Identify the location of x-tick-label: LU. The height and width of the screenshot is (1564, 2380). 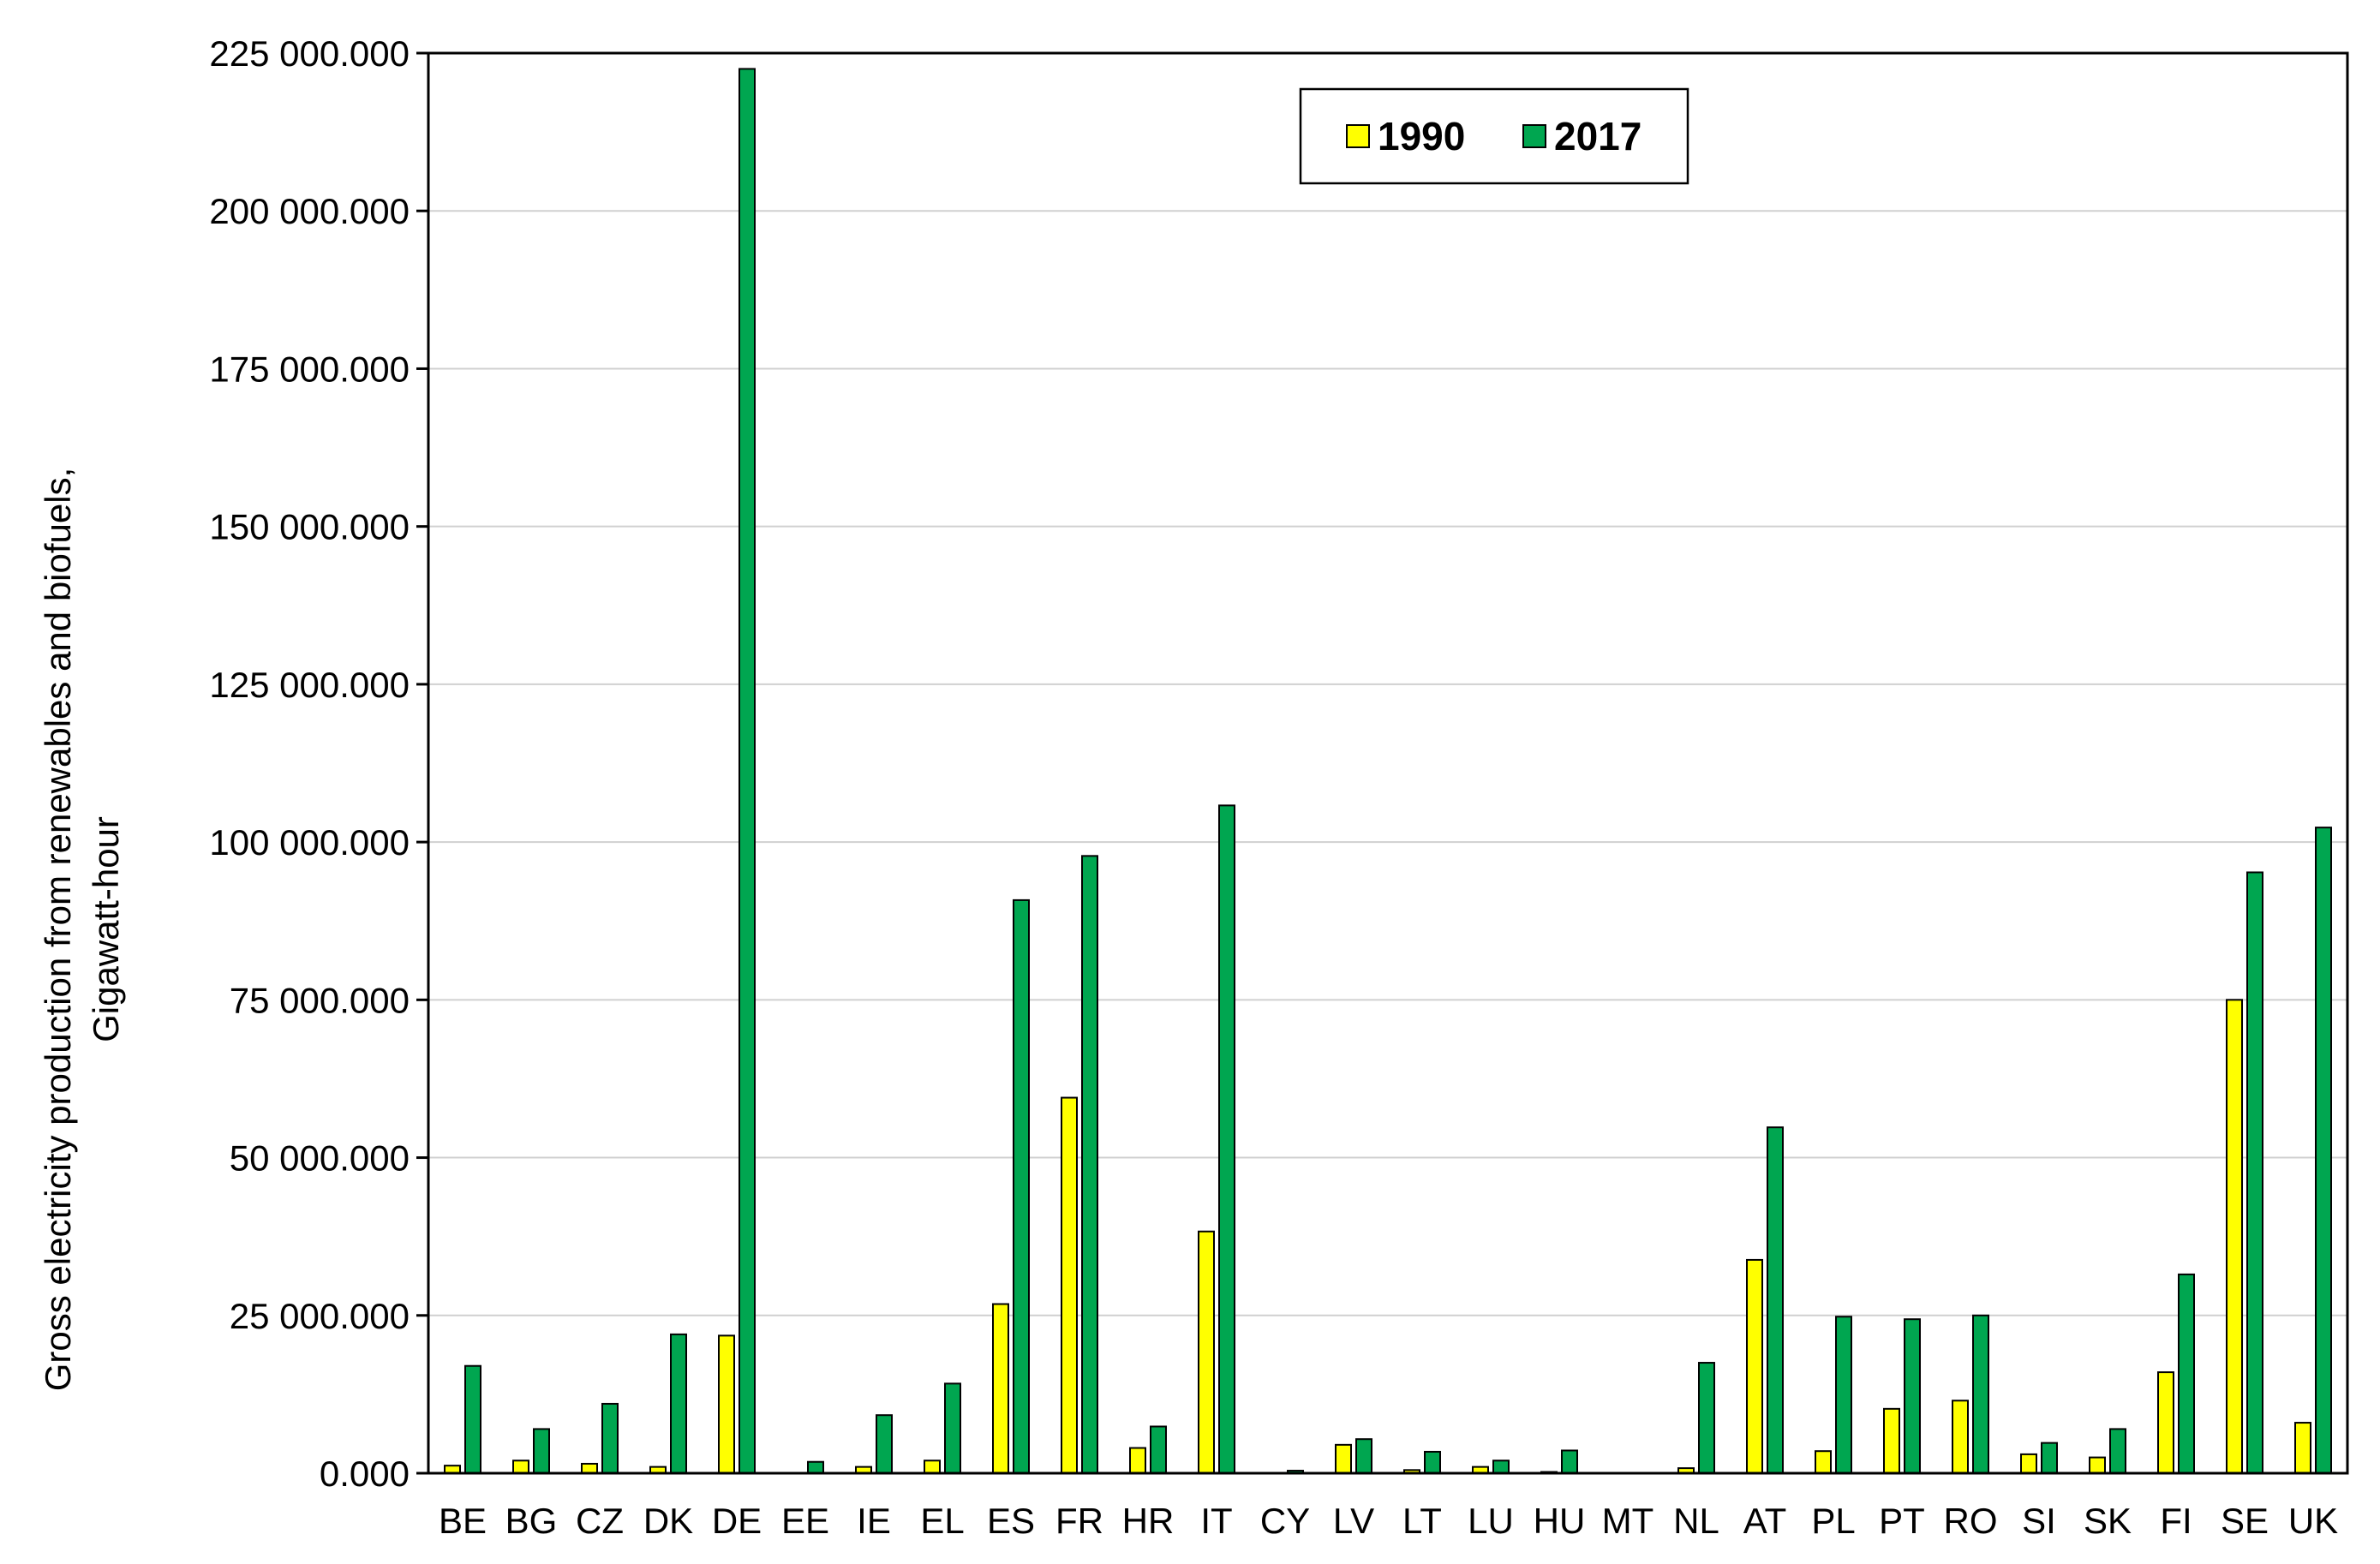
(1491, 1521).